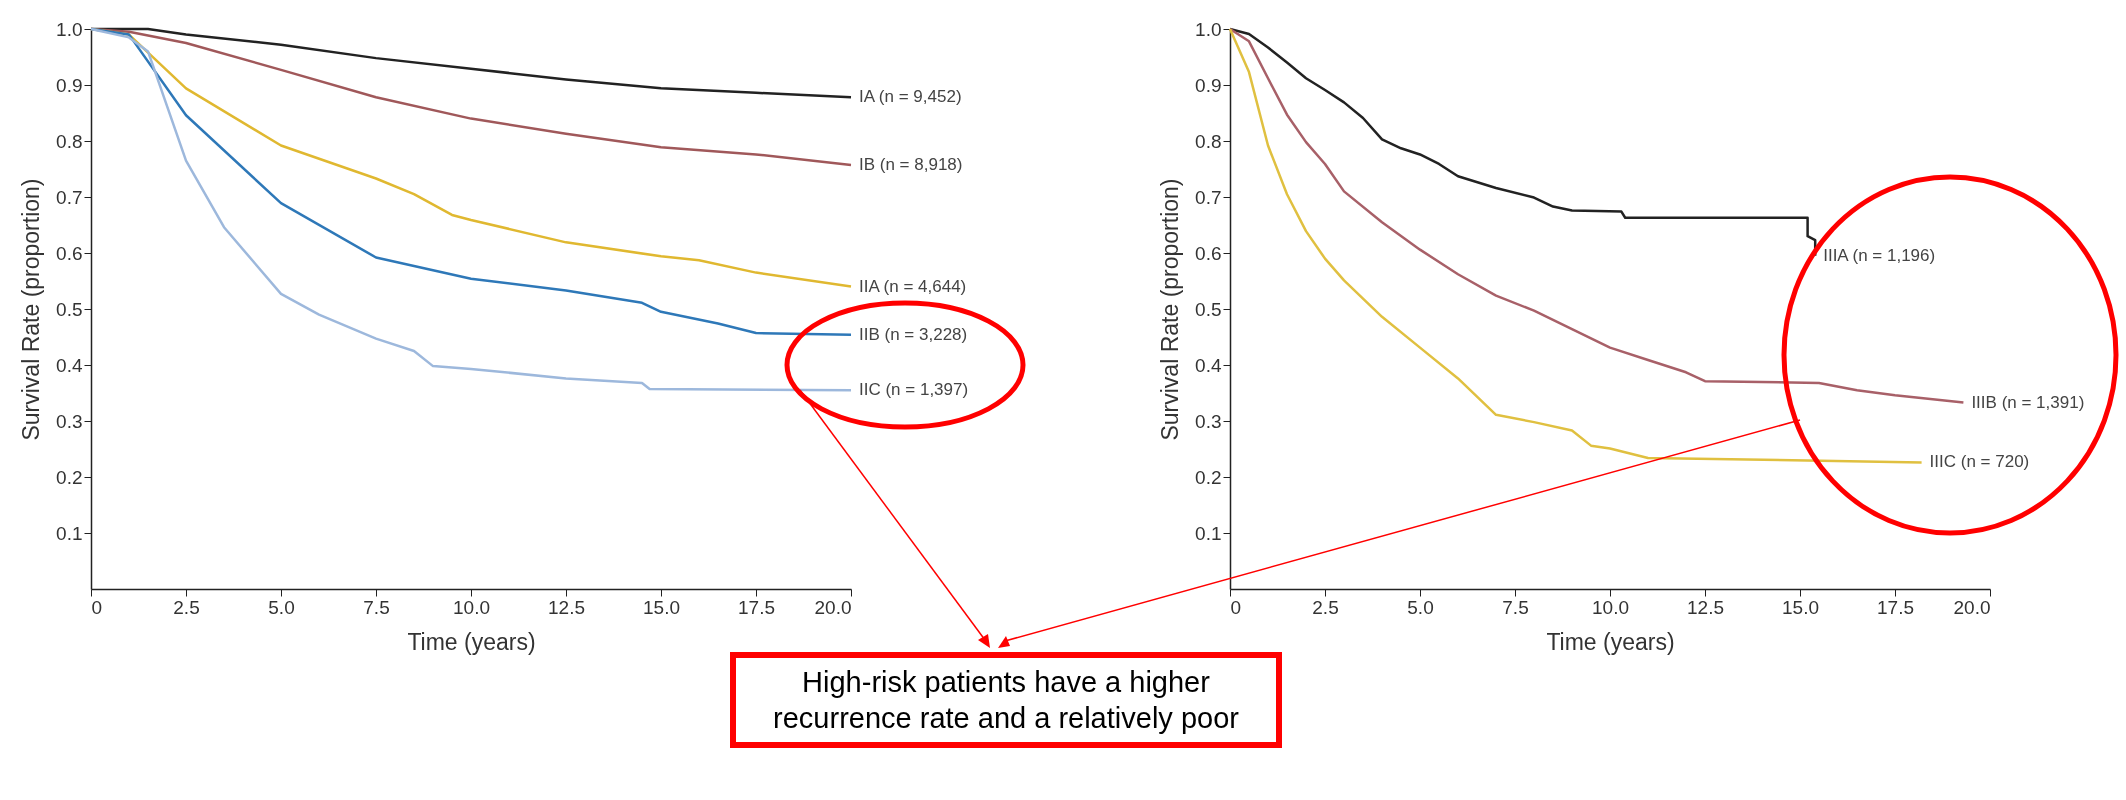 This screenshot has height=800, width=2126. What do you see at coordinates (1979, 462) in the screenshot?
I see `series-label: IIIC (n = 720)` at bounding box center [1979, 462].